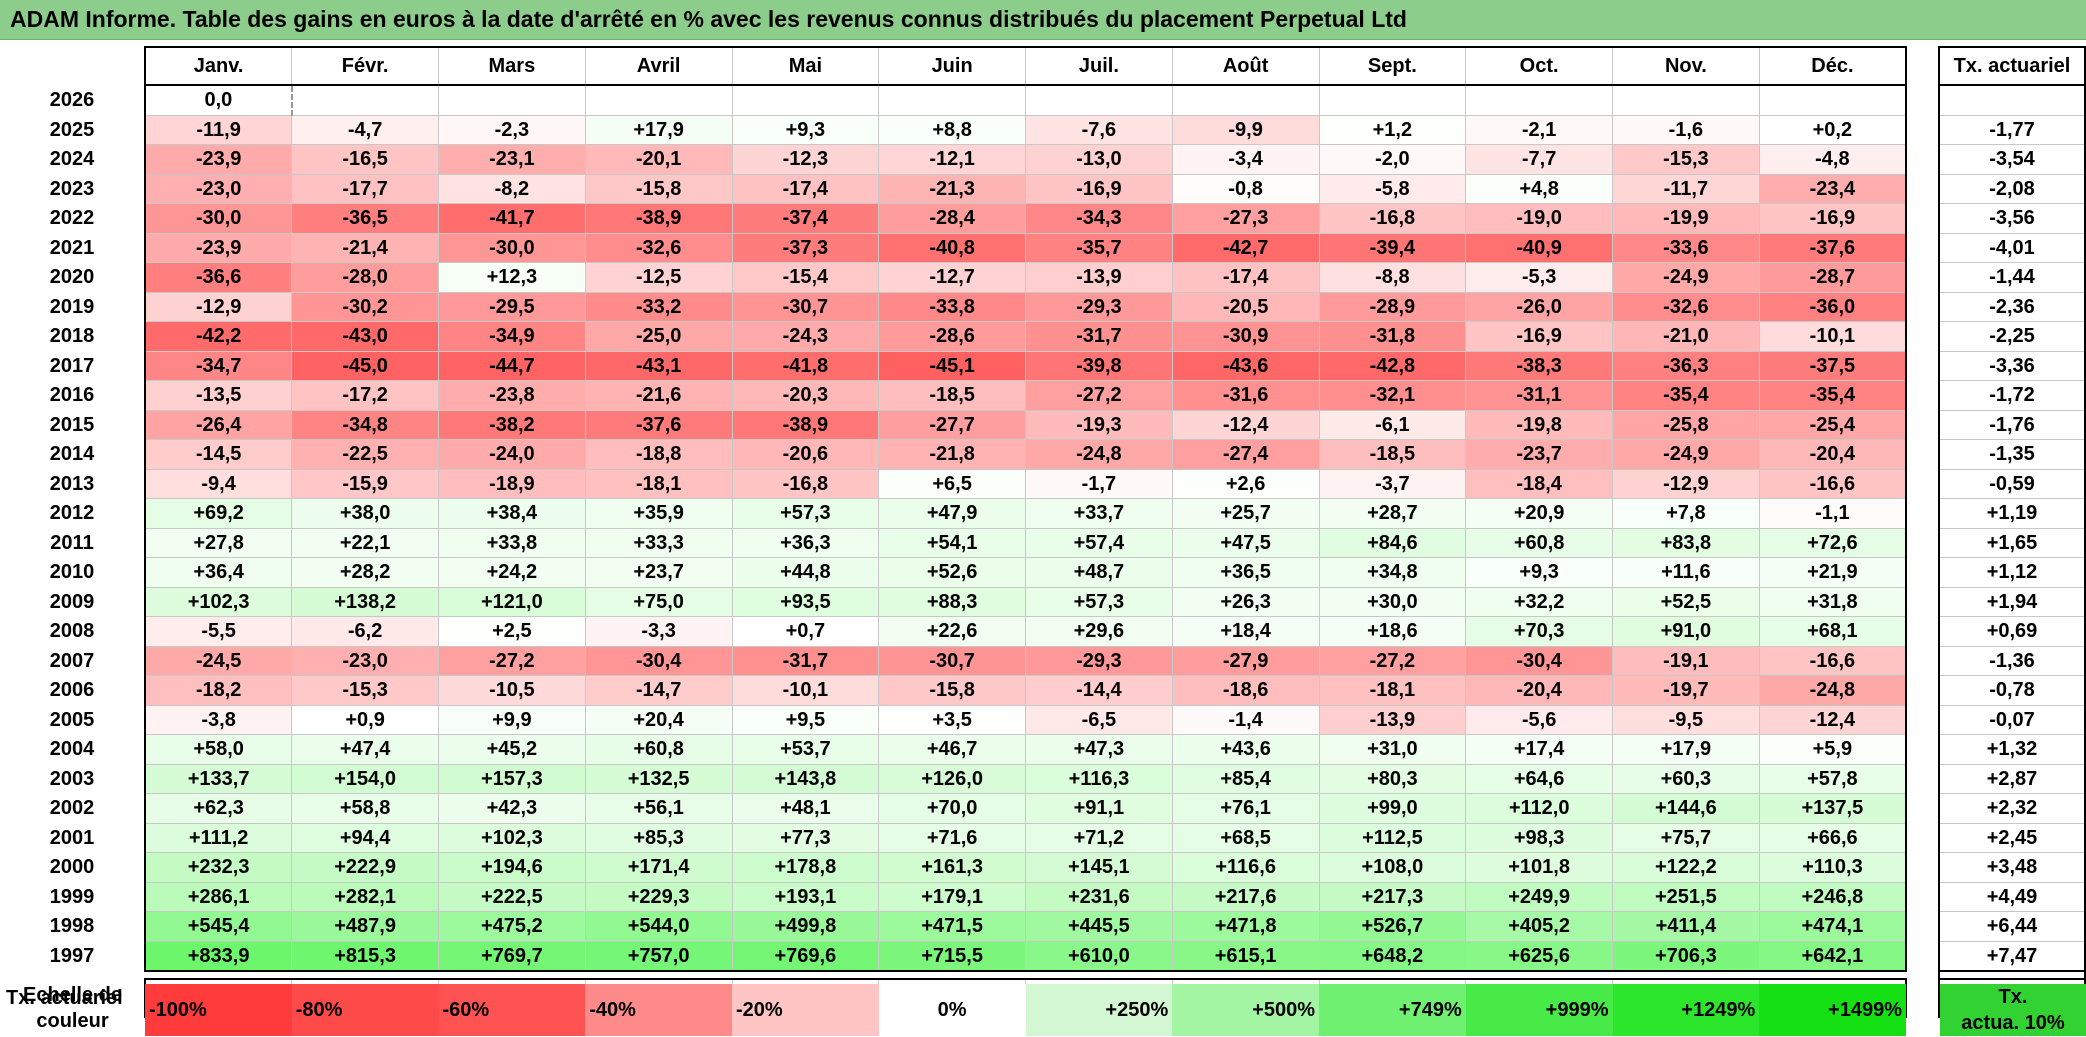 Image resolution: width=2086 pixels, height=1037 pixels. Describe the element at coordinates (658, 365) in the screenshot. I see `gain-cell: -43,1` at that location.